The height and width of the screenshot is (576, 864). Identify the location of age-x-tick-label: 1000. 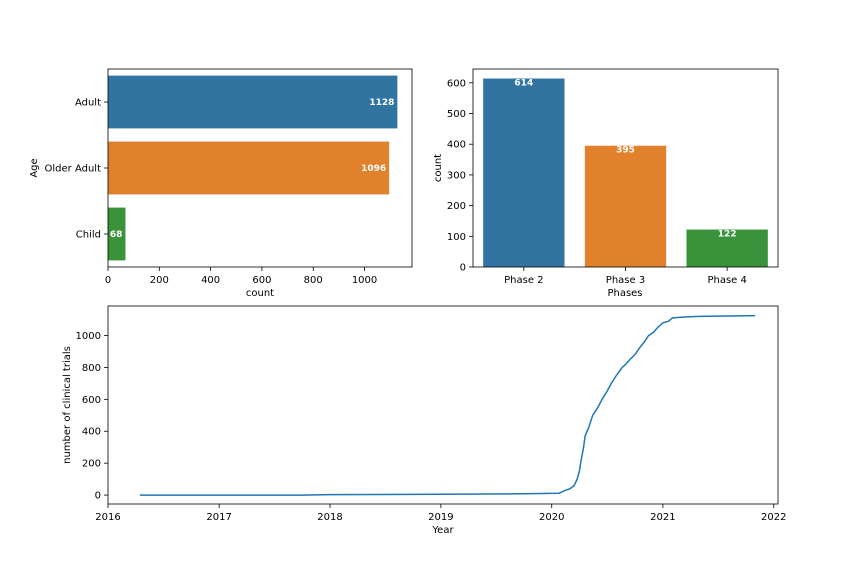
(364, 280).